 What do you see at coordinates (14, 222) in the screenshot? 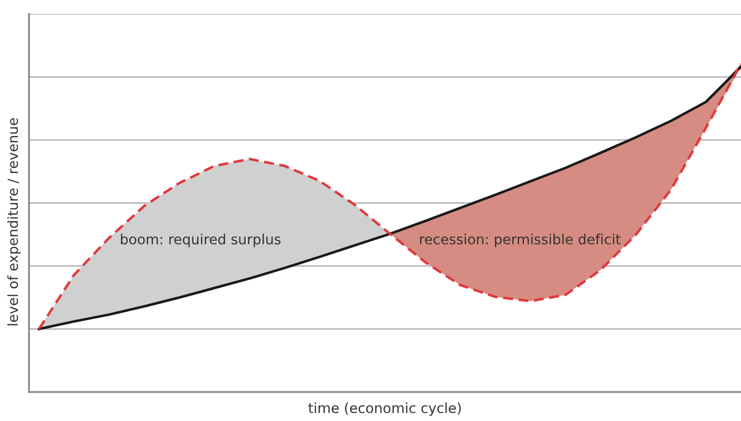
I see `y-axis-title: level of expenditure / revenue` at bounding box center [14, 222].